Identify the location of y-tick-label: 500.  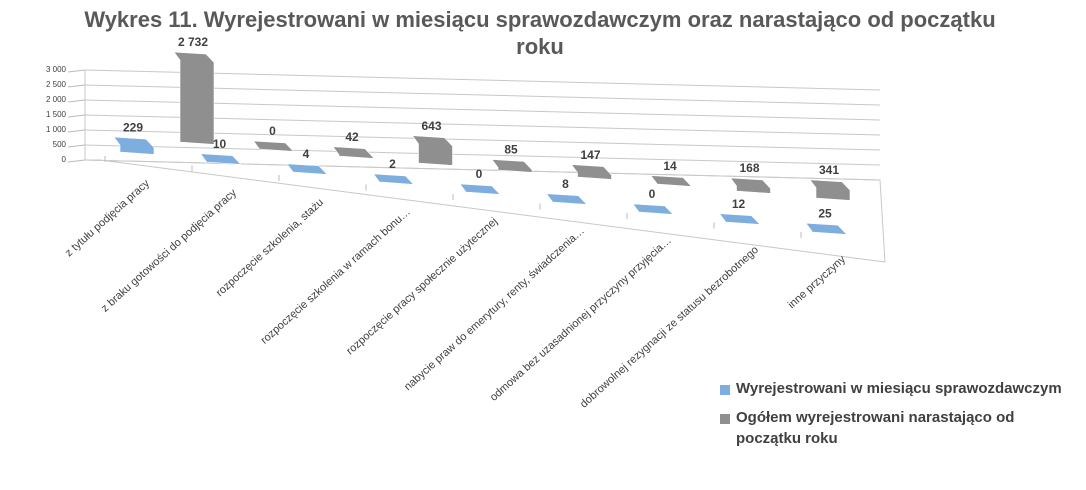
(60, 144).